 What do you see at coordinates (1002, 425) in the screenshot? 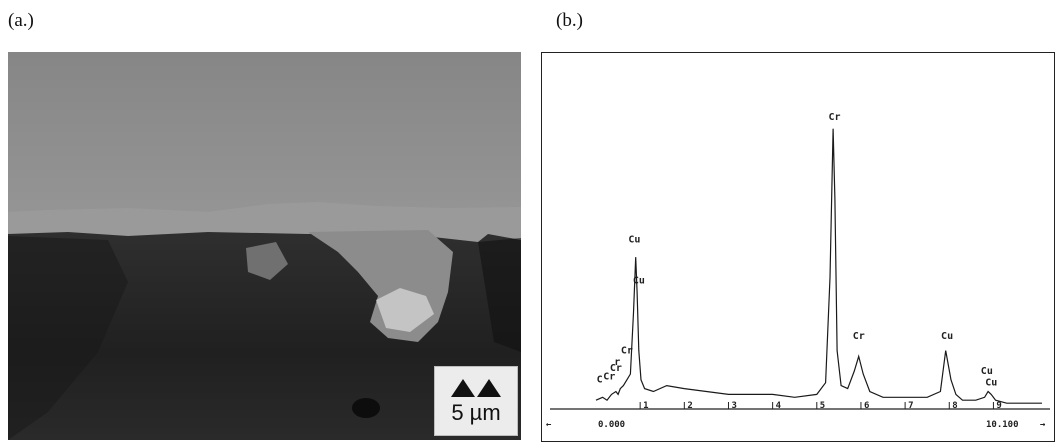
I see `x-end-label: 10.100` at bounding box center [1002, 425].